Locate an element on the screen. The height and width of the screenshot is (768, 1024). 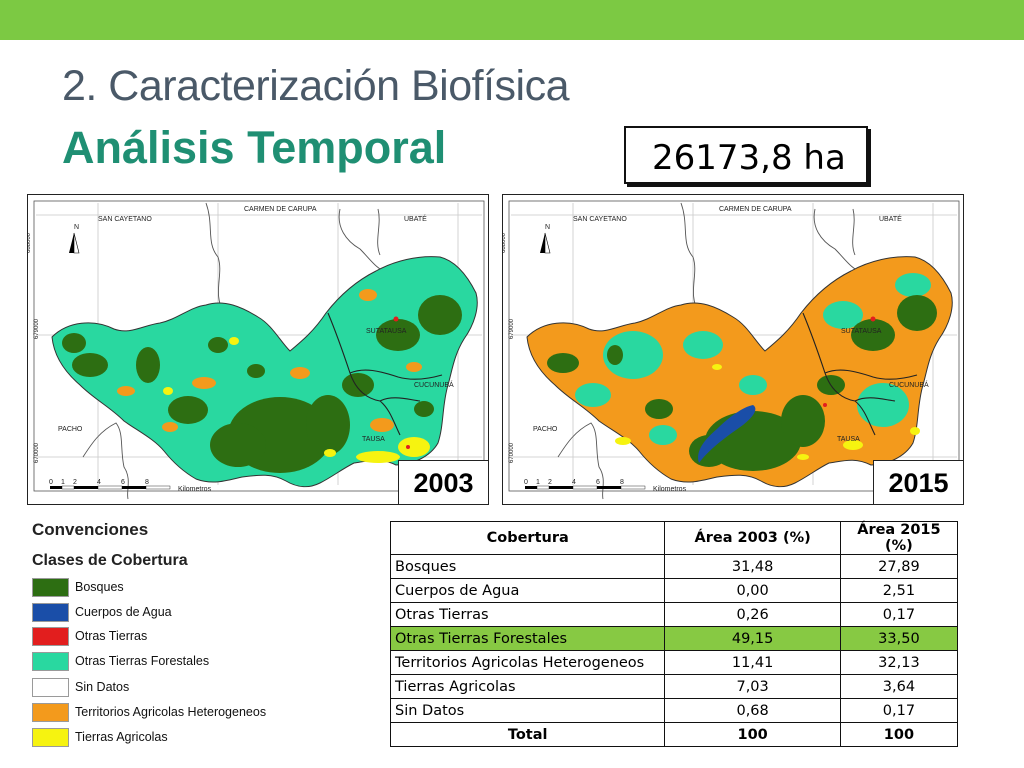
header-cobertura: Cobertura is located at coordinates (527, 538).